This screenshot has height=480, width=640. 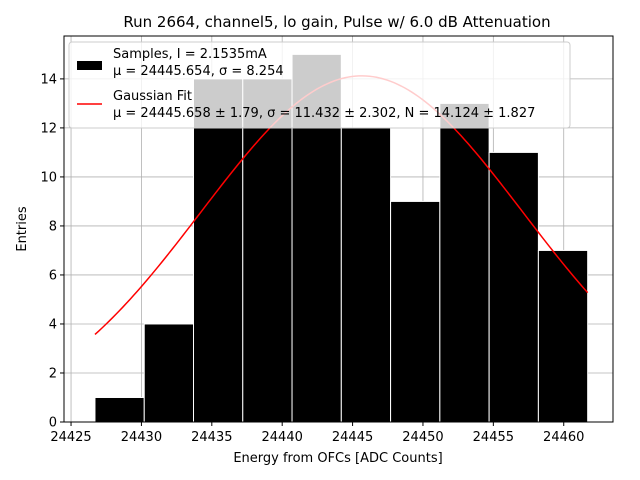 I want to click on x-tick-label: 24440, so click(x=282, y=437).